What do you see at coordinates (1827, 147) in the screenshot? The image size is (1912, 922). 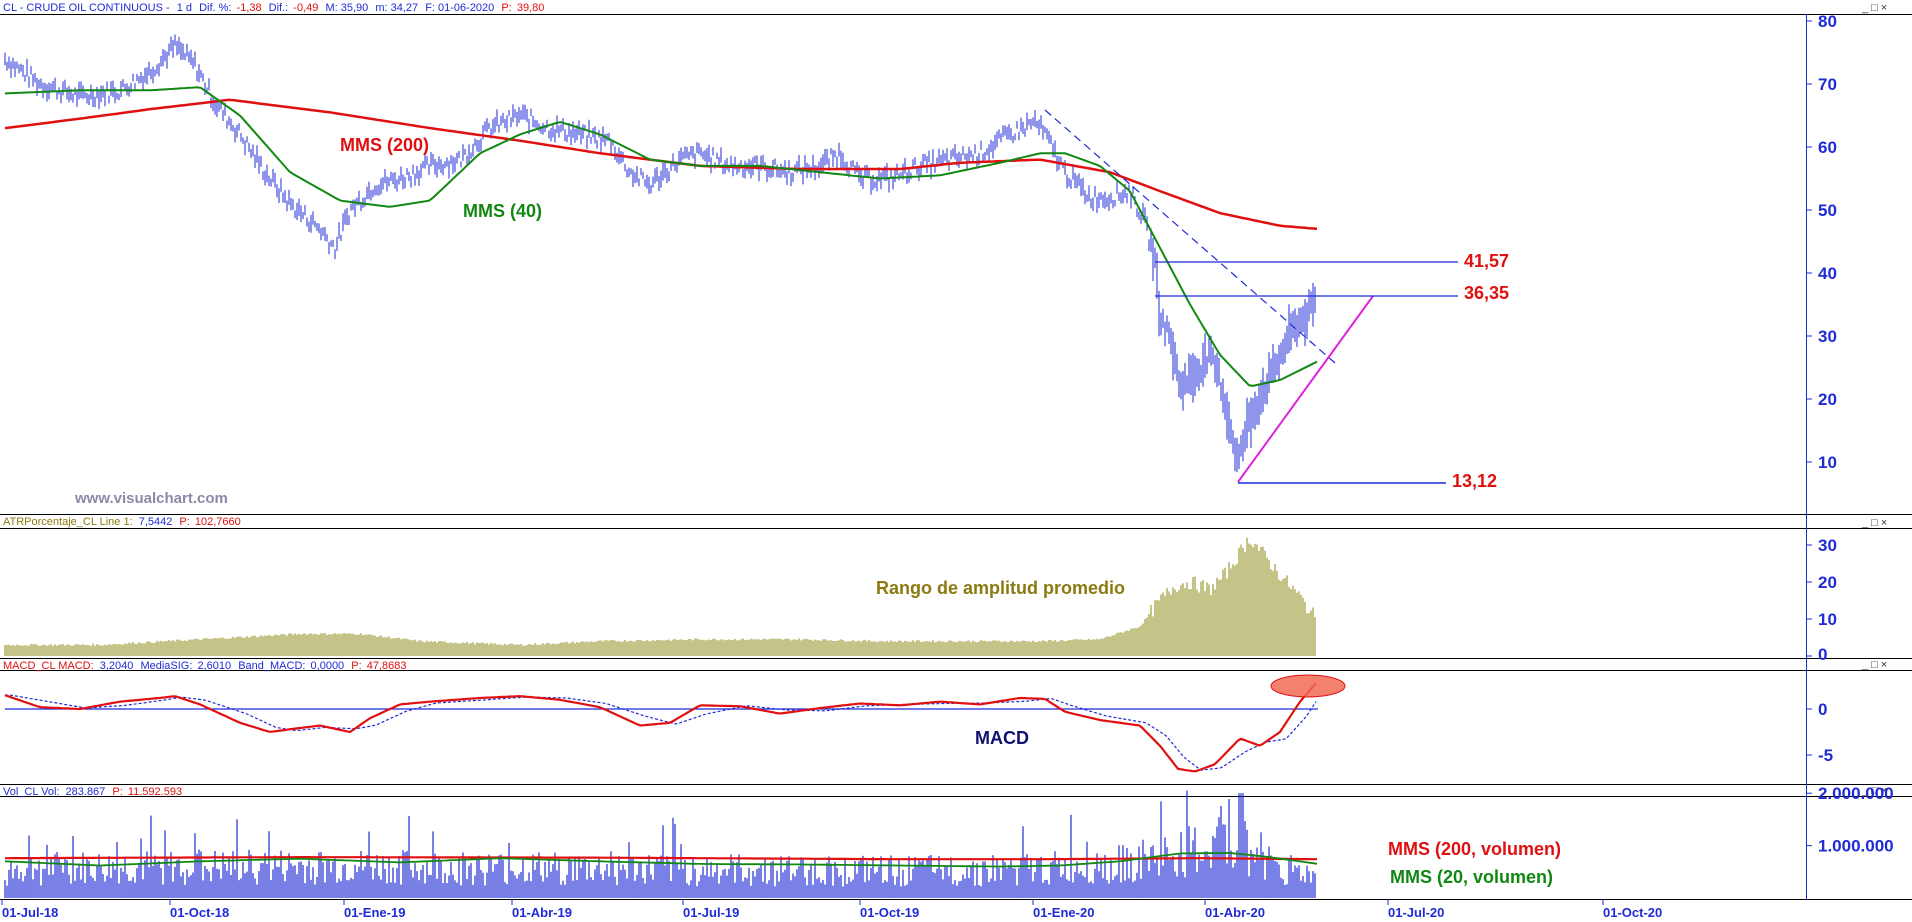 I see `main-y-tick-label: 60` at bounding box center [1827, 147].